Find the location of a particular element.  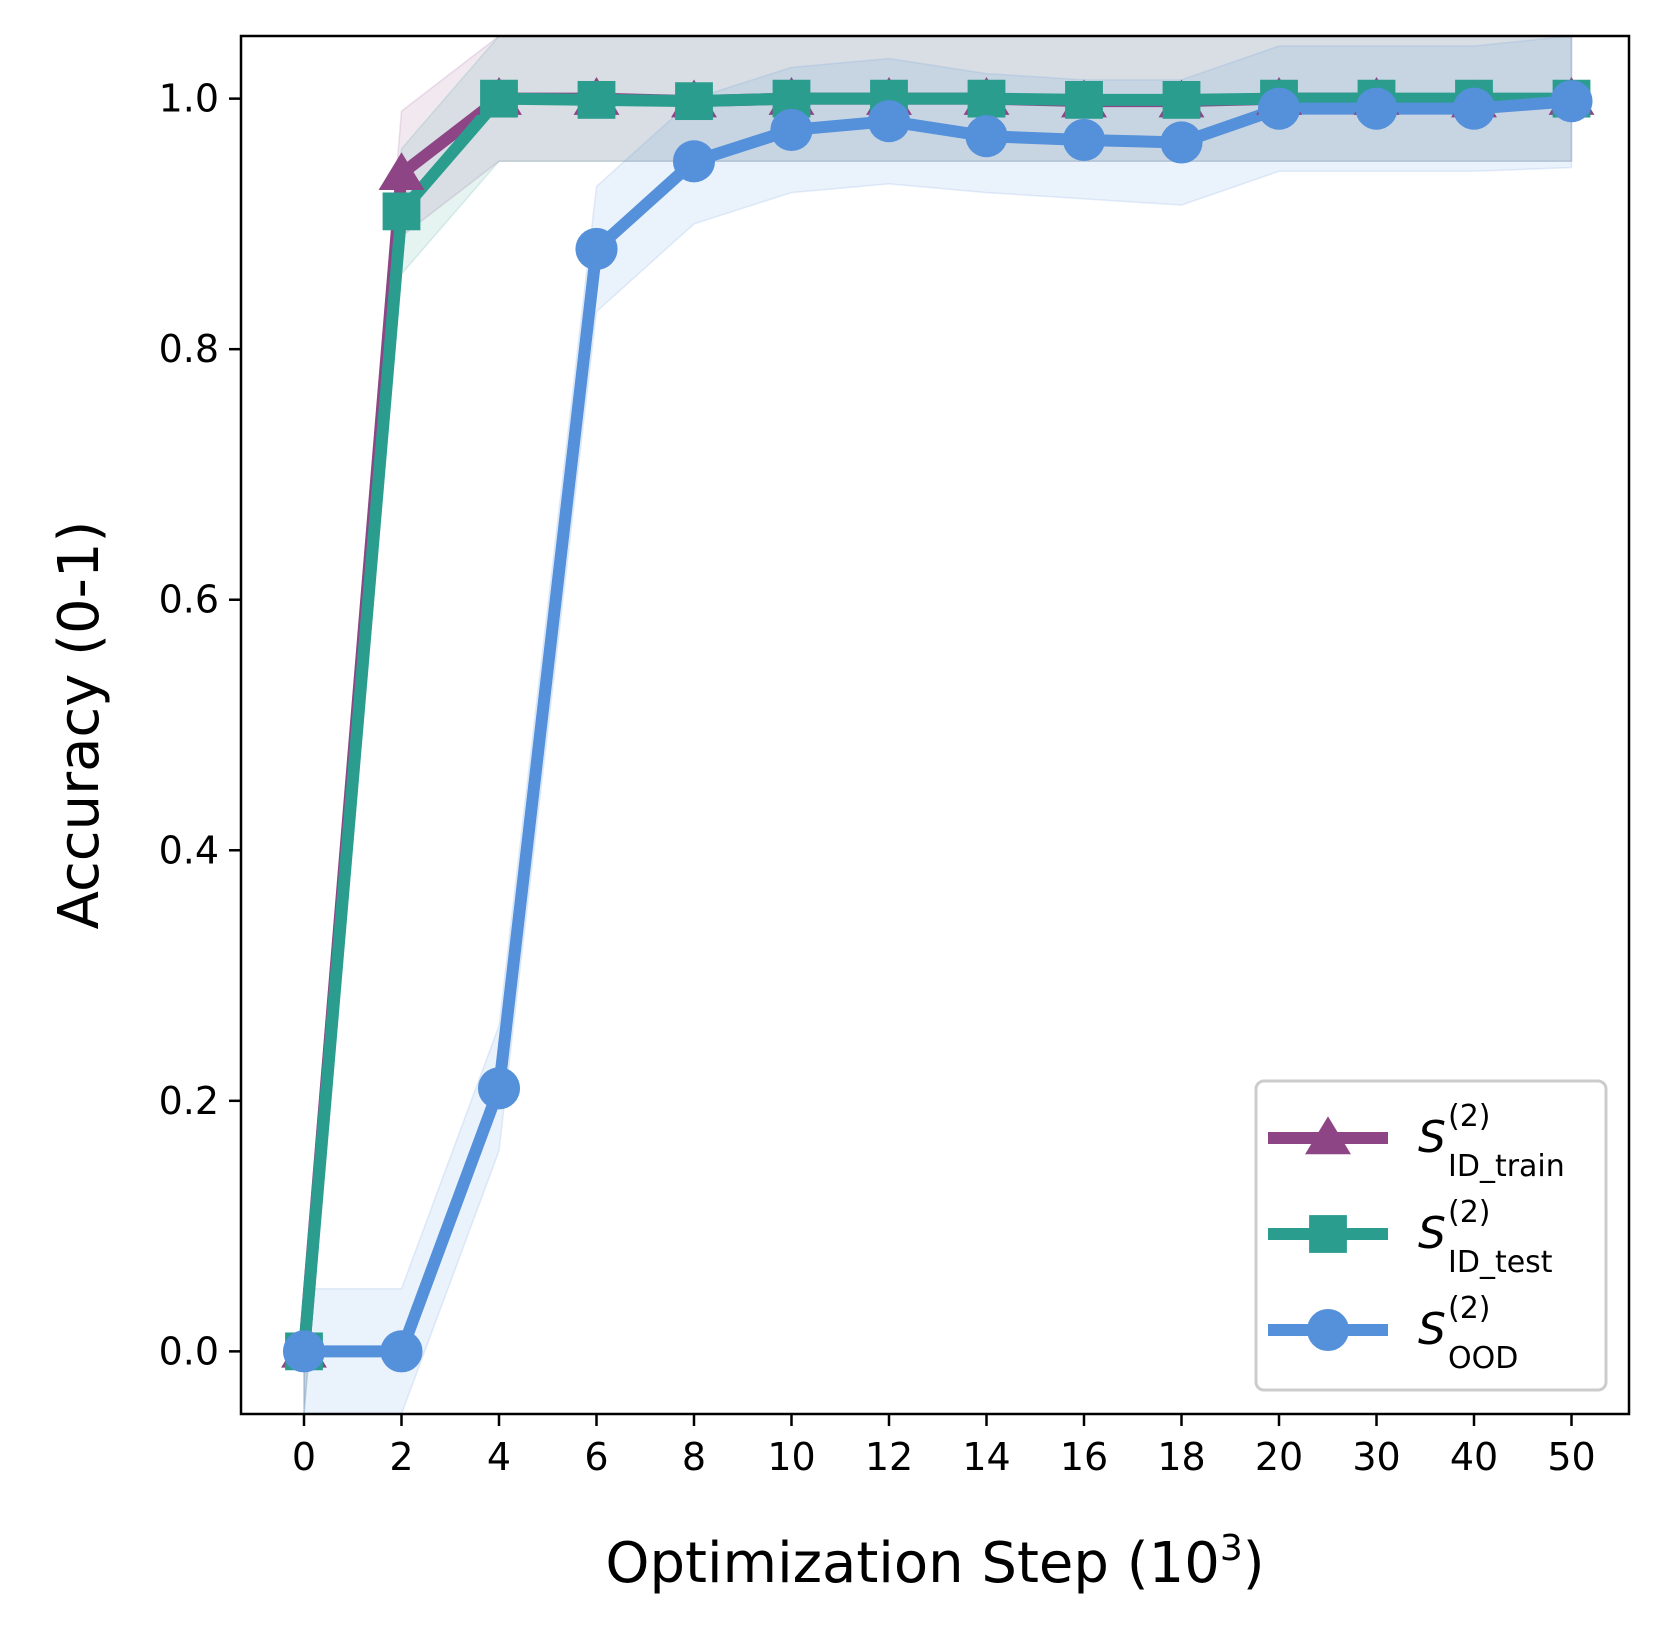

y-axis-title: Accuracy (0-1) is located at coordinates (79, 725).